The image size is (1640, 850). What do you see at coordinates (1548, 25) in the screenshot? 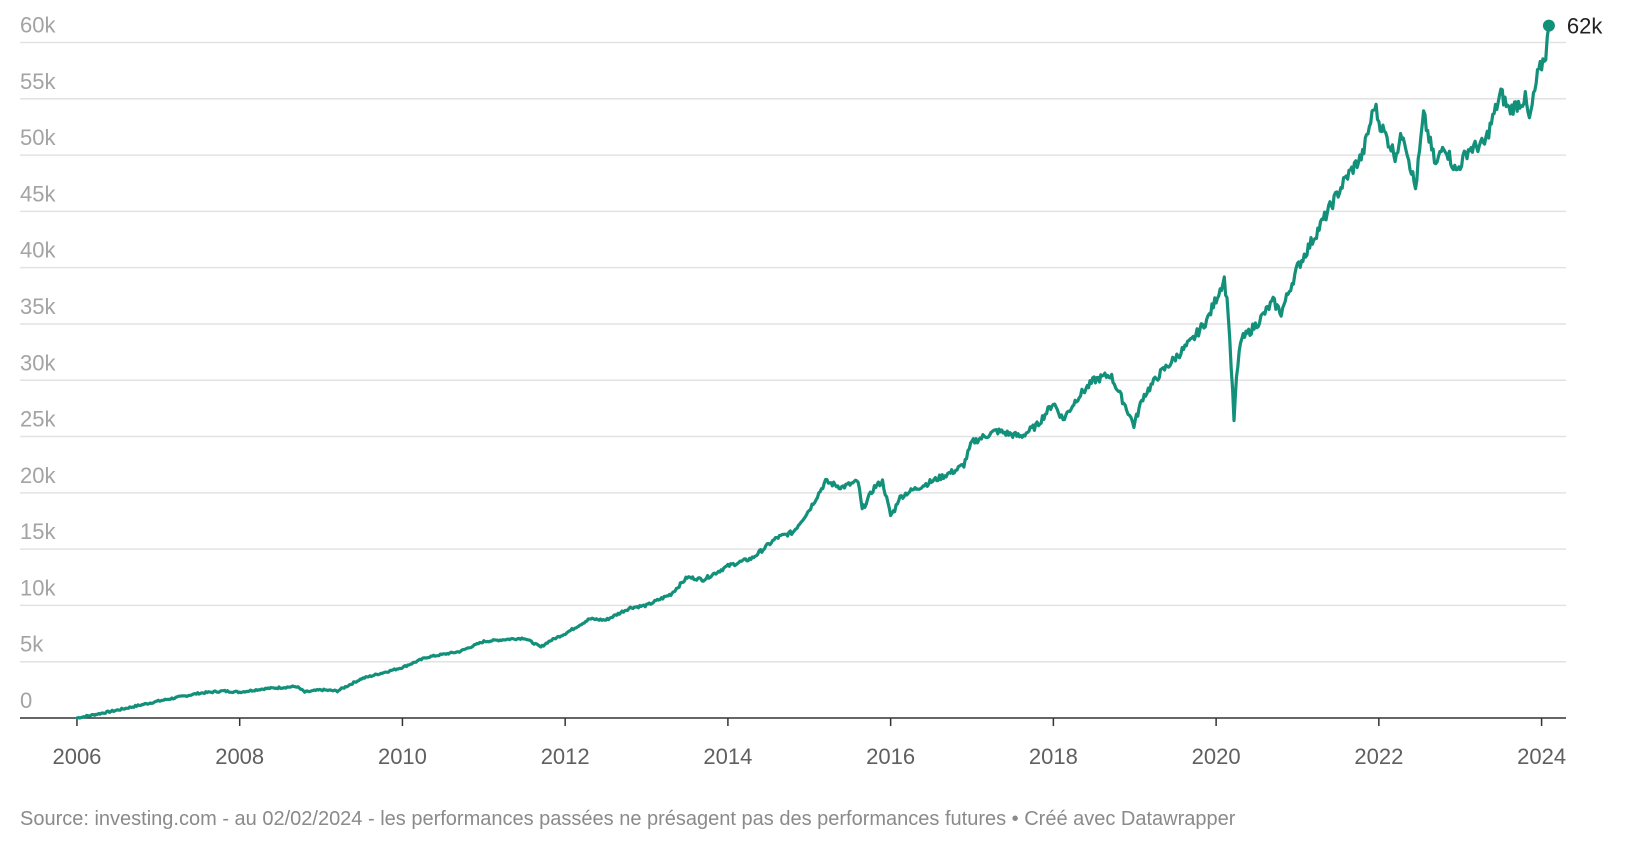
I see `end-point-marker` at bounding box center [1548, 25].